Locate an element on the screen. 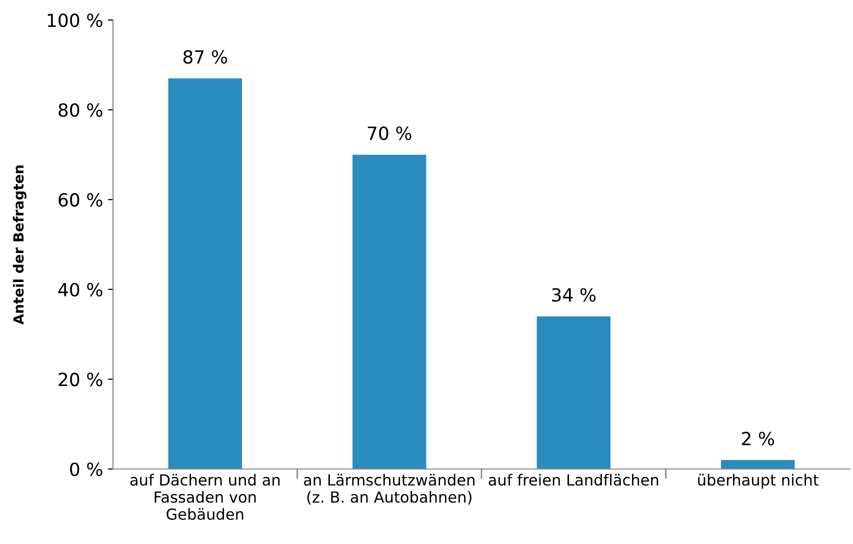 Image resolution: width=853 pixels, height=544 pixels. x-tick-label: auf Dächern und an Fassaden von Gebäuden is located at coordinates (205, 497).